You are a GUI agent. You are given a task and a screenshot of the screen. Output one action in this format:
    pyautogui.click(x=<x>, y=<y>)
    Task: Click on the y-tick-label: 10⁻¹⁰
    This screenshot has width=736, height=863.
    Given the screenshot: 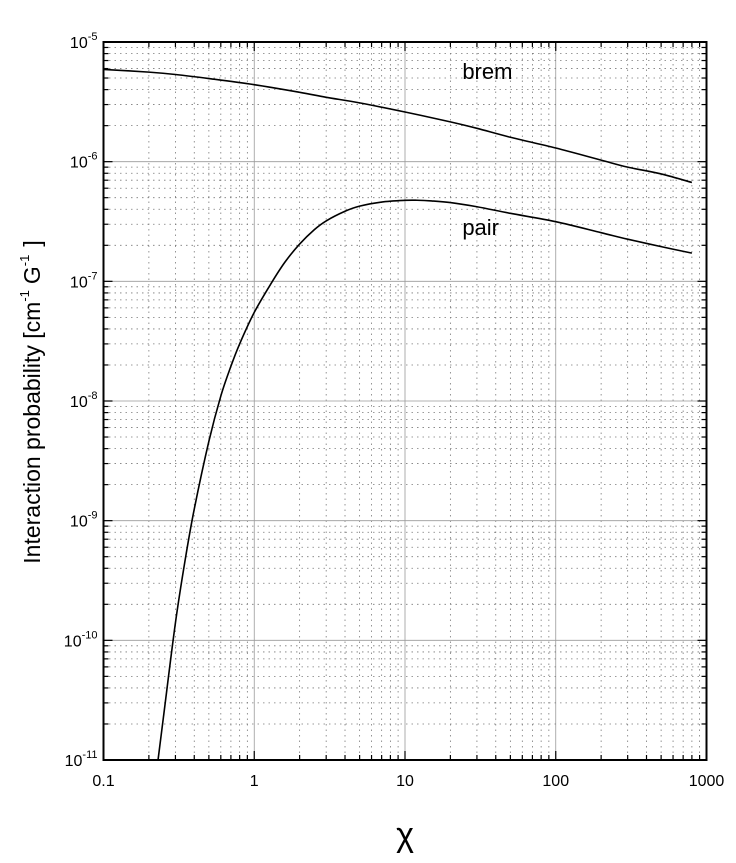 What is the action you would take?
    pyautogui.click(x=81, y=639)
    